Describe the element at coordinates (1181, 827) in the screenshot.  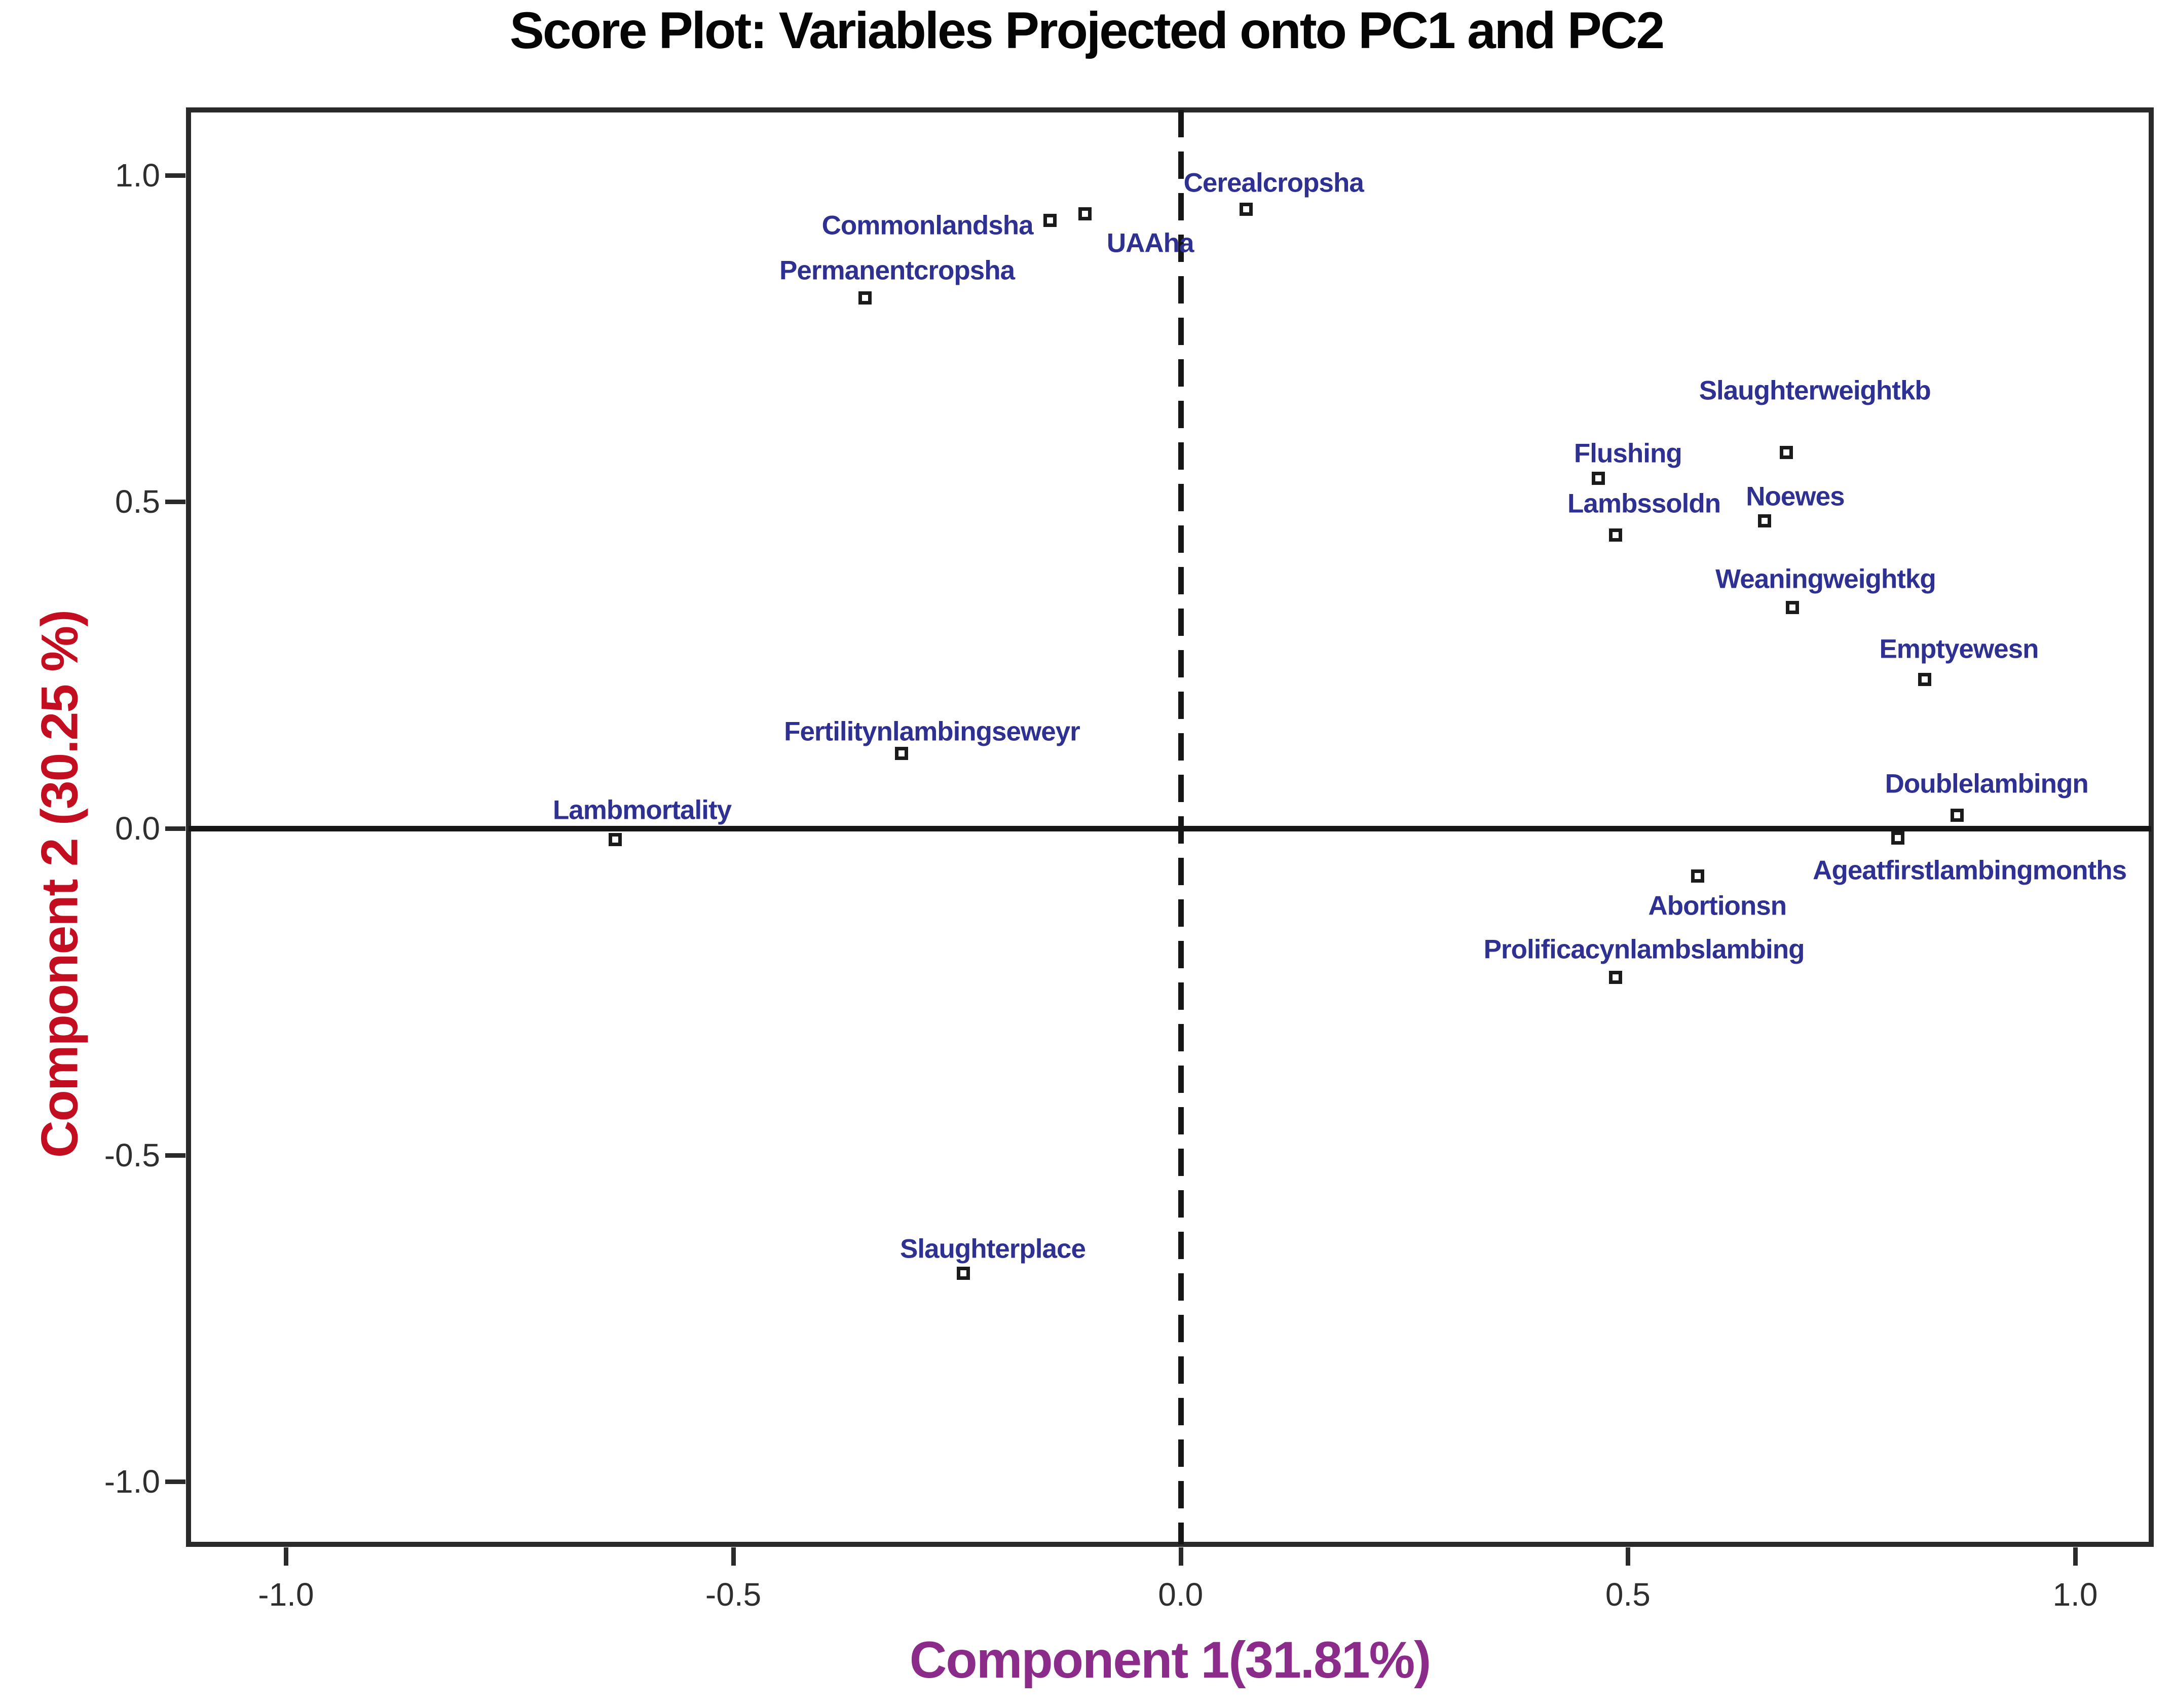
I see `zero-line-vertical-dashed` at that location.